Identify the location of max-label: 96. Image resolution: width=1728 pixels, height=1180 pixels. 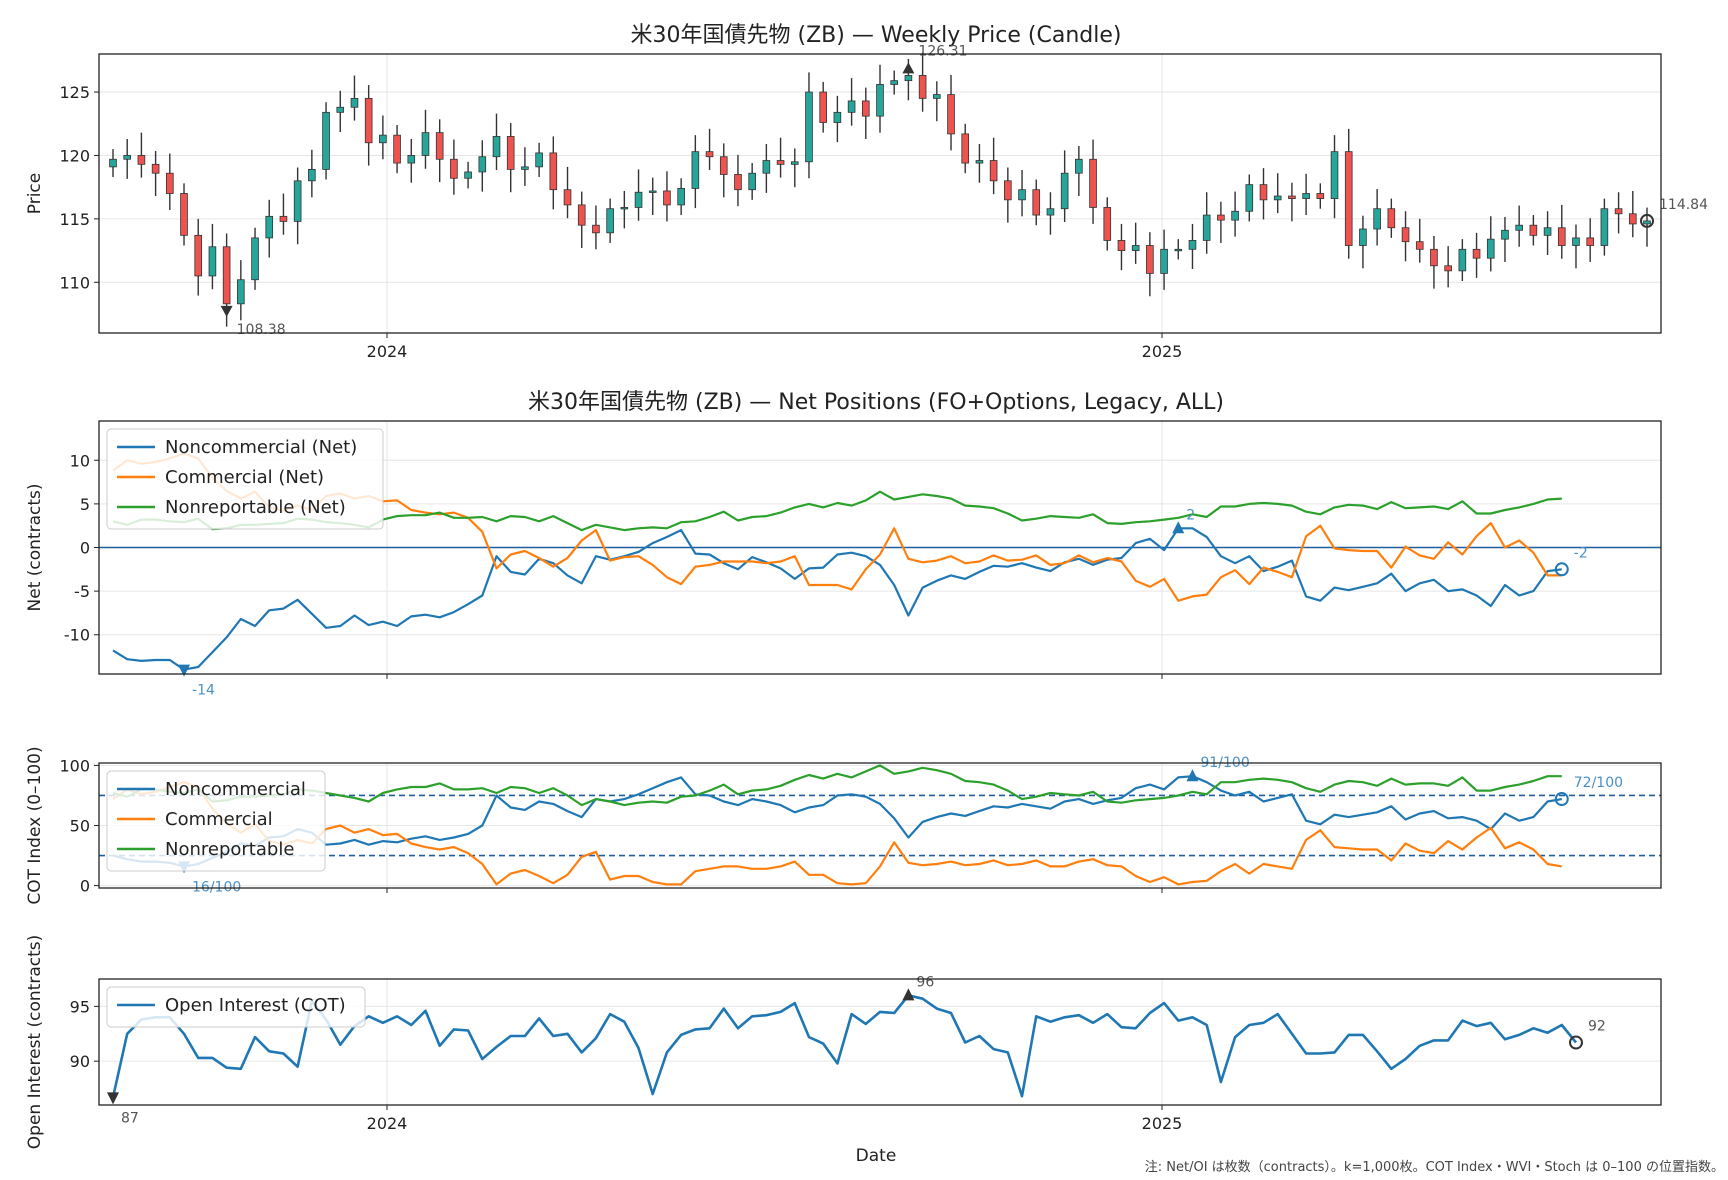
(925, 982).